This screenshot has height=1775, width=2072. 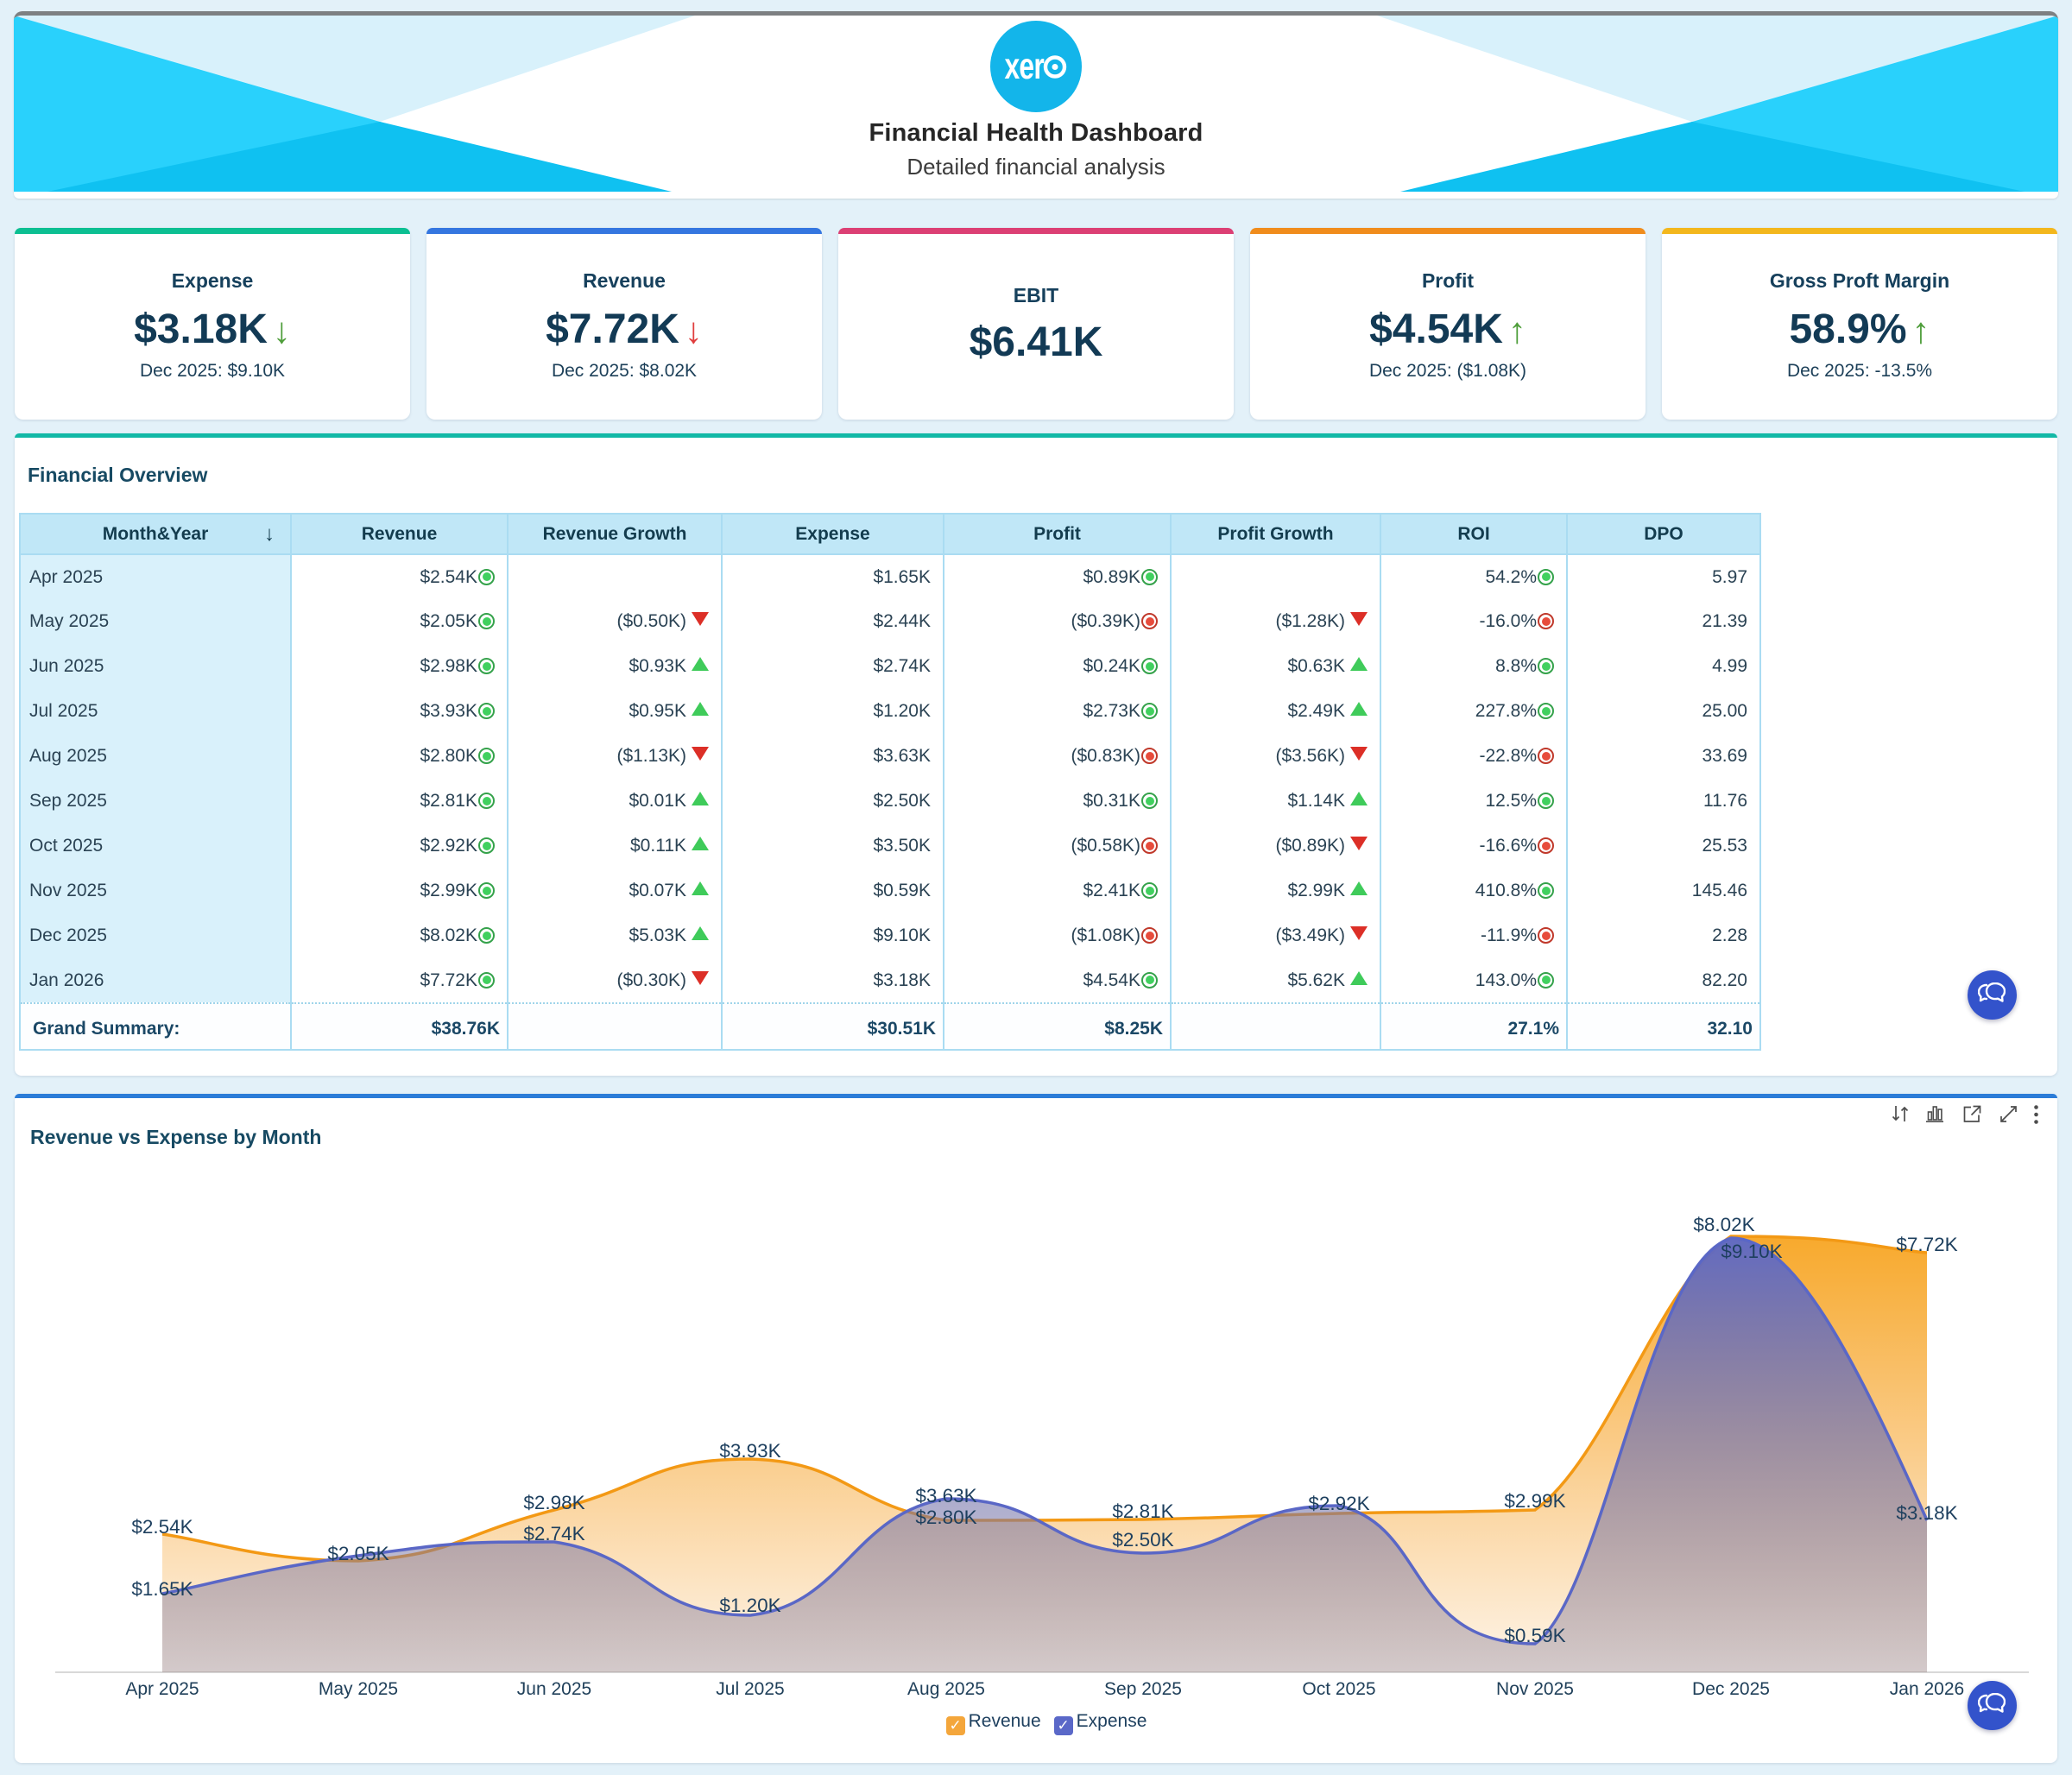 What do you see at coordinates (749, 1606) in the screenshot?
I see `svg-text: $1.20K` at bounding box center [749, 1606].